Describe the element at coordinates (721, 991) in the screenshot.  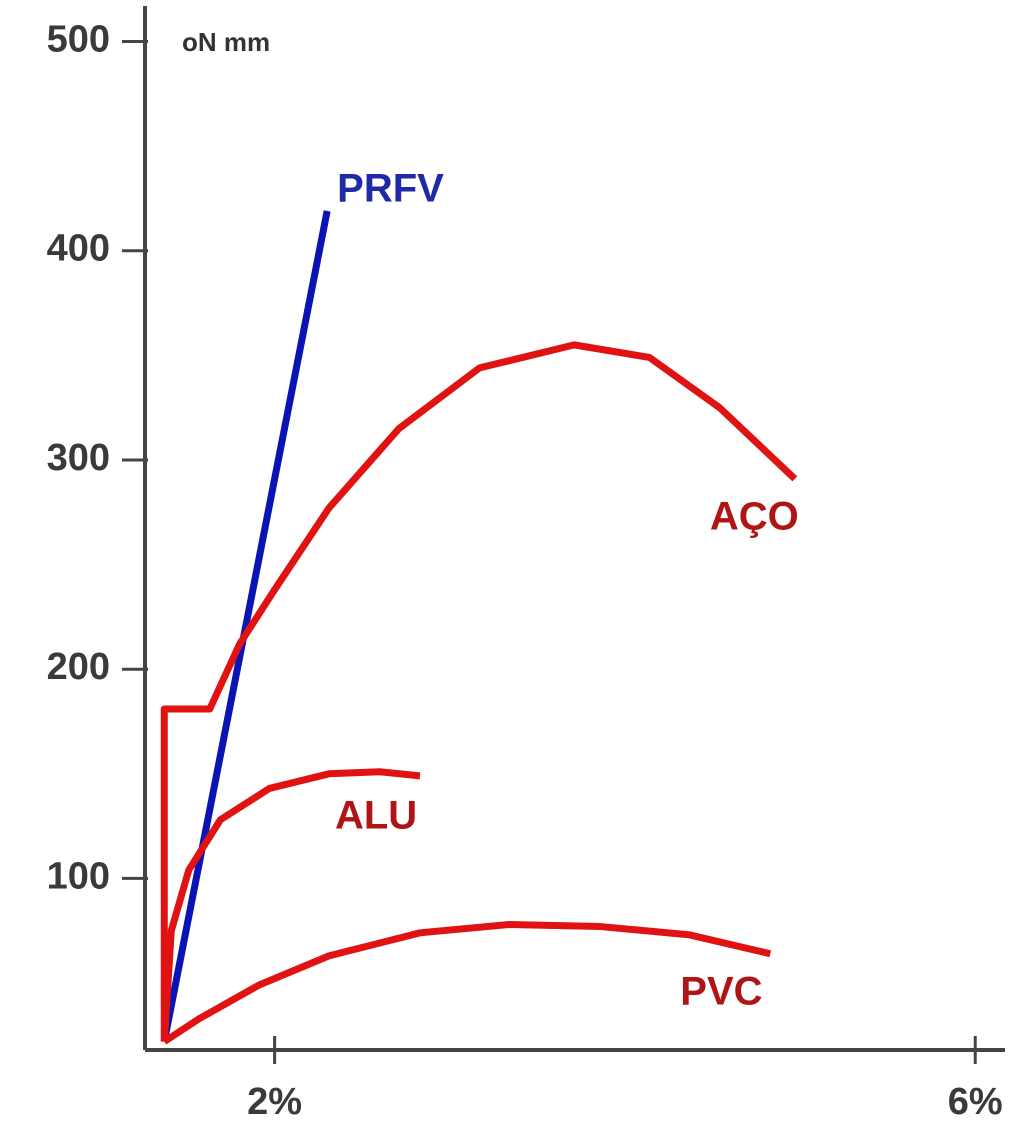
I see `series-label: PVC` at that location.